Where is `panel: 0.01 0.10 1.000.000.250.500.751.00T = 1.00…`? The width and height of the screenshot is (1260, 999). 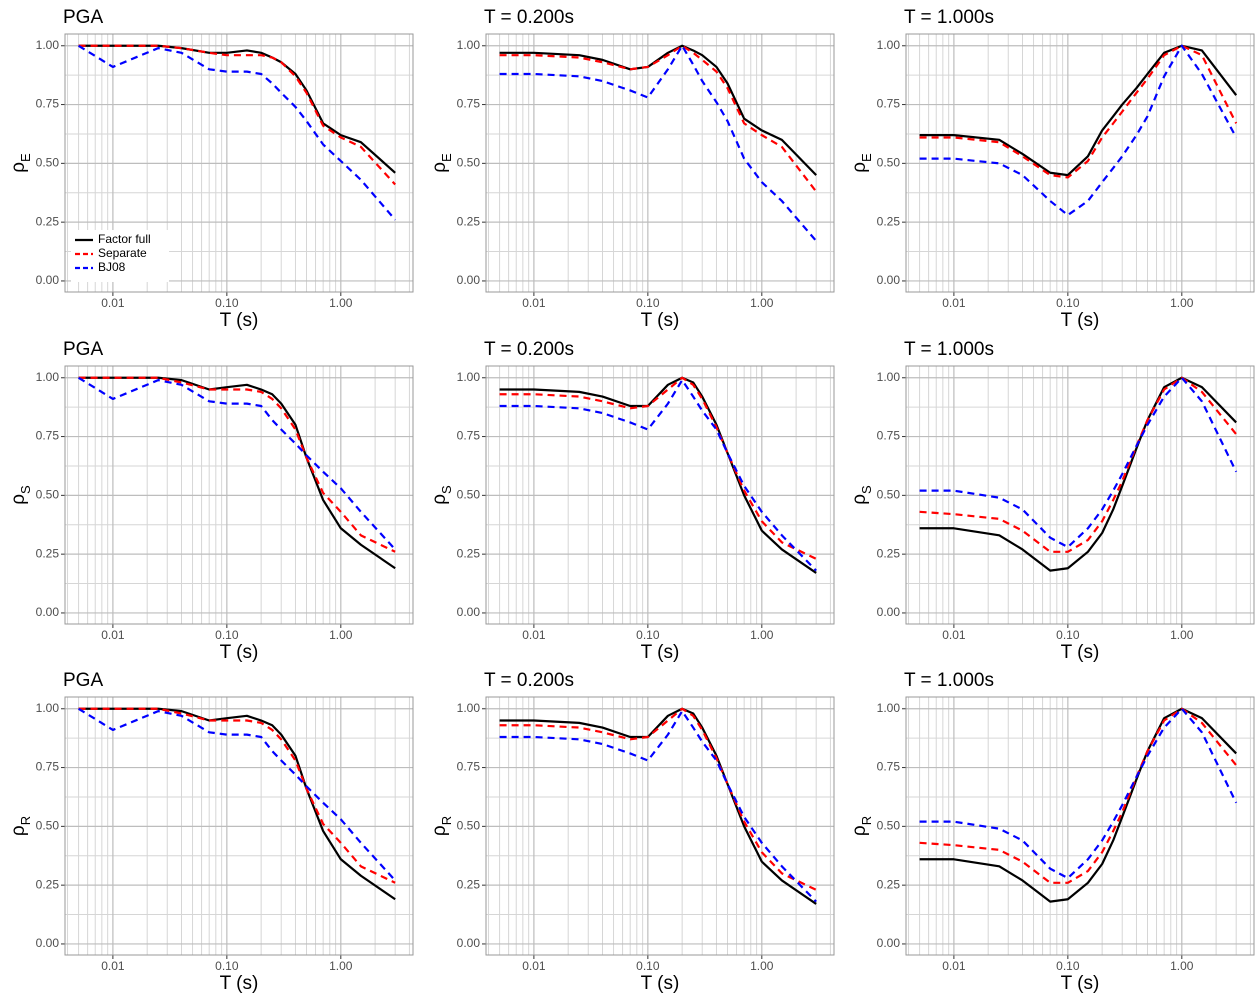
panel: 0.01 0.10 1.000.000.250.500.751.00T = 1.00… is located at coordinates (1052, 832).